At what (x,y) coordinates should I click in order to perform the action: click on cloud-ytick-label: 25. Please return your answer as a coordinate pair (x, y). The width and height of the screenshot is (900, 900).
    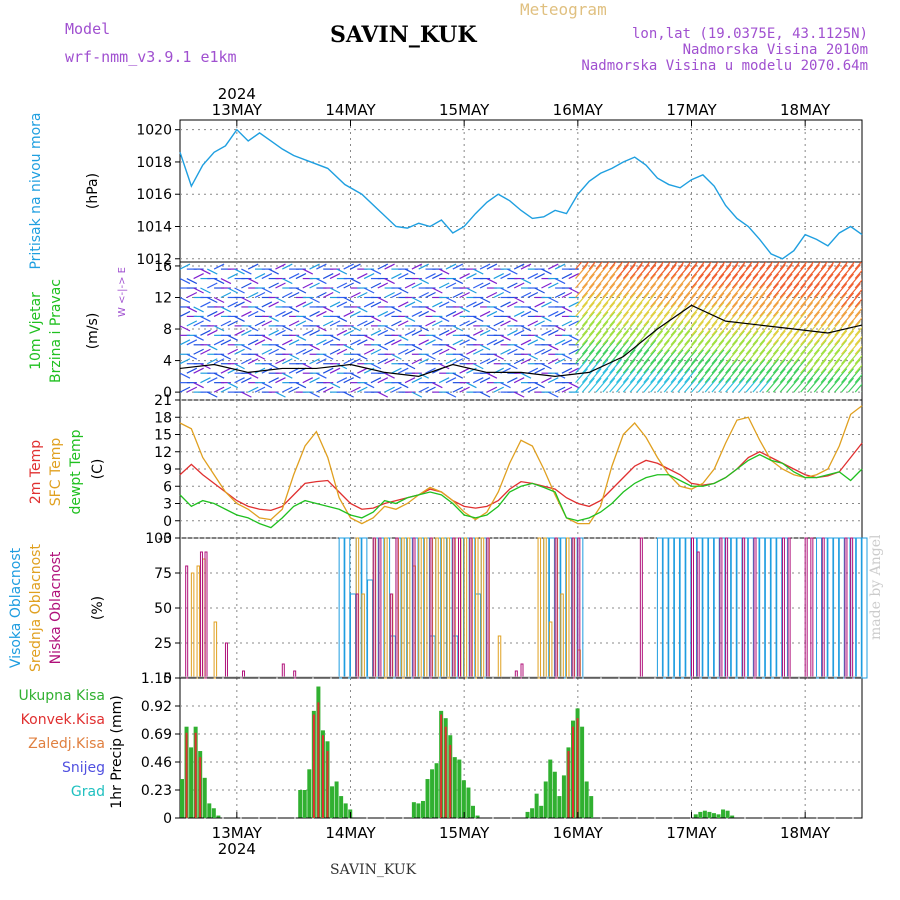
    Looking at the image, I should click on (163, 644).